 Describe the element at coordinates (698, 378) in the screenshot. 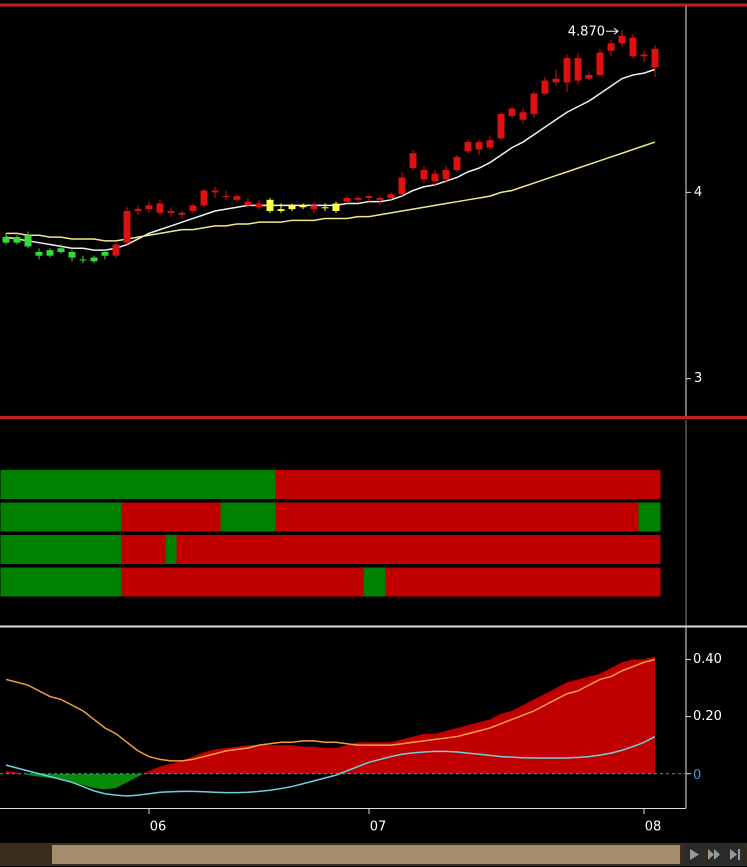

I see `y-tick-label: 3` at that location.